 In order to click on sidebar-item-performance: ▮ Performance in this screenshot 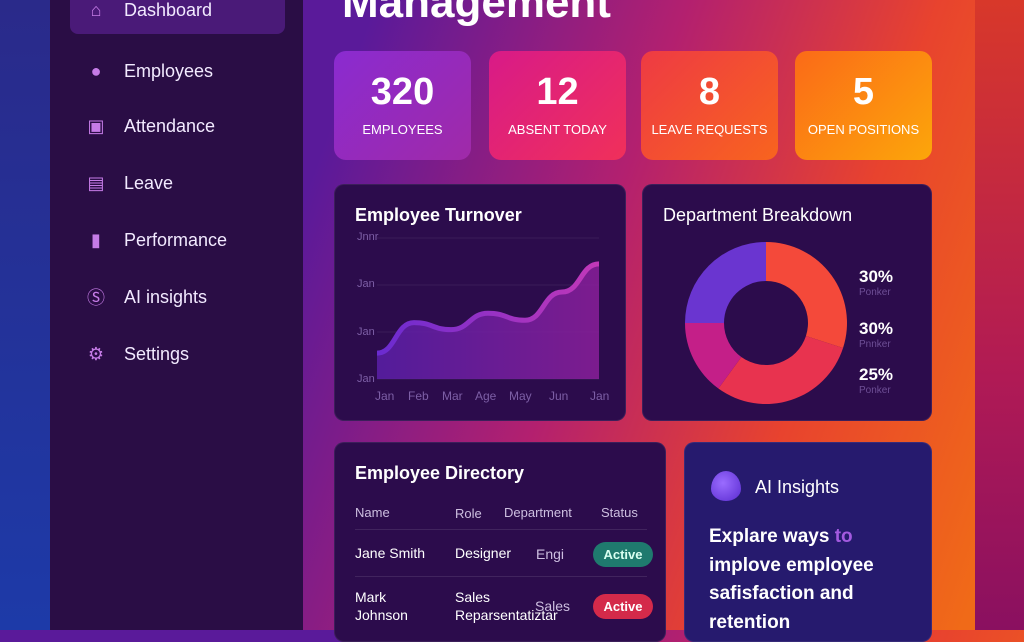, I will do `click(177, 240)`.